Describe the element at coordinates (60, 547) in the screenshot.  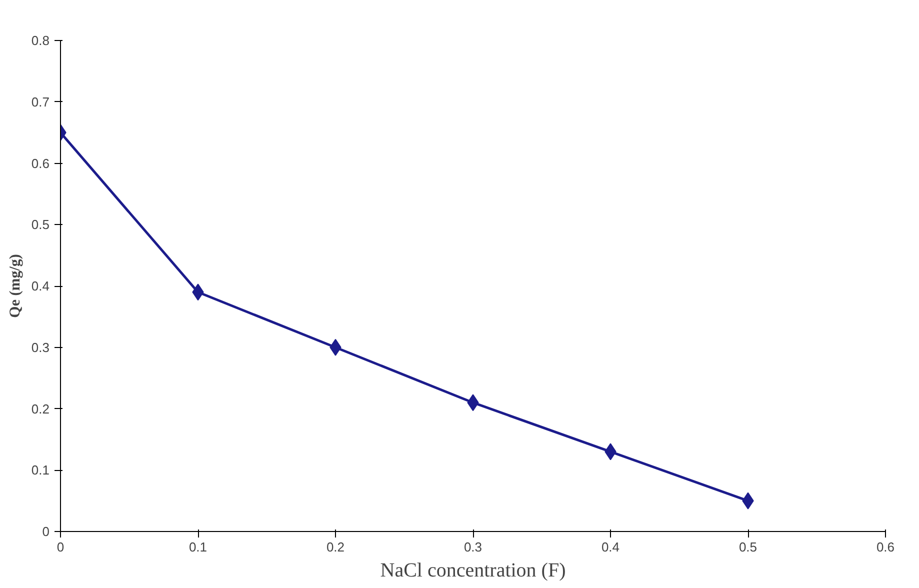
I see `x-tick-label: 0` at that location.